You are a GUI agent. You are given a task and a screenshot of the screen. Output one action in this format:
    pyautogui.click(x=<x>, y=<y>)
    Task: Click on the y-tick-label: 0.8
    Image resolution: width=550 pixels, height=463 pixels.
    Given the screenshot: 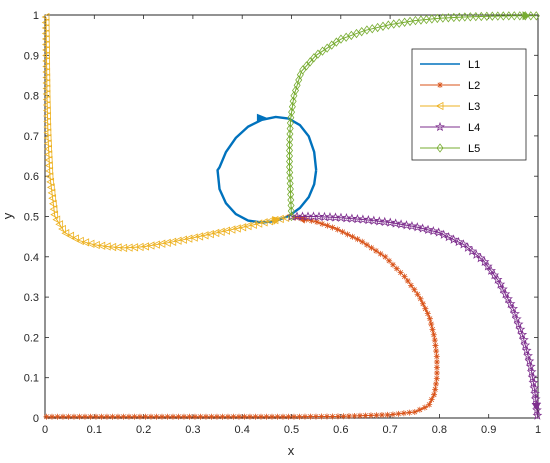 What is the action you would take?
    pyautogui.click(x=31, y=97)
    